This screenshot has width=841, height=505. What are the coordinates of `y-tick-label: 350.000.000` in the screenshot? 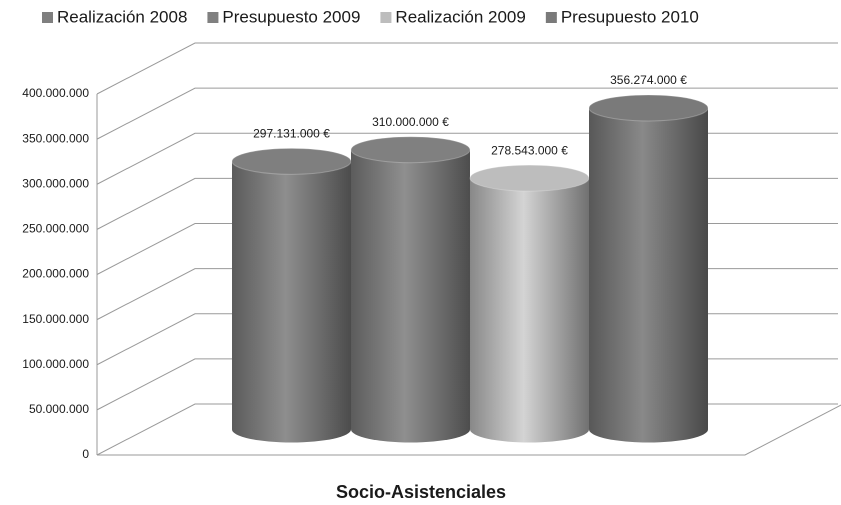 It's located at (55, 138).